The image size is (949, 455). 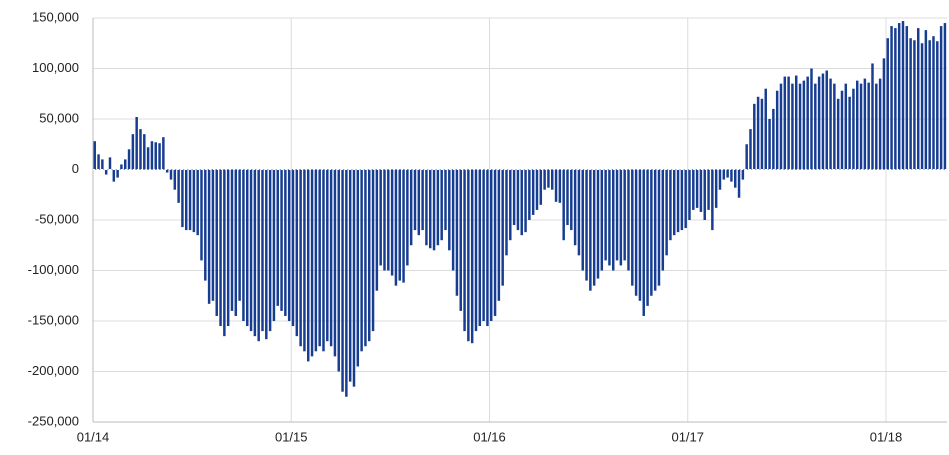 I want to click on y-tick-label: 150,000, so click(x=55, y=16).